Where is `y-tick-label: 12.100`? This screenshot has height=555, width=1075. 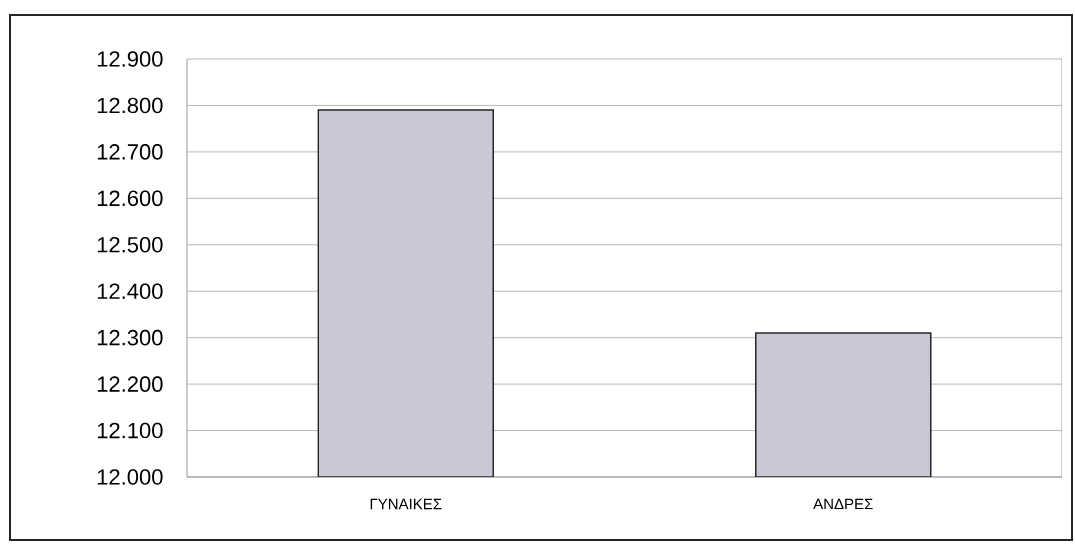
y-tick-label: 12.100 is located at coordinates (130, 430).